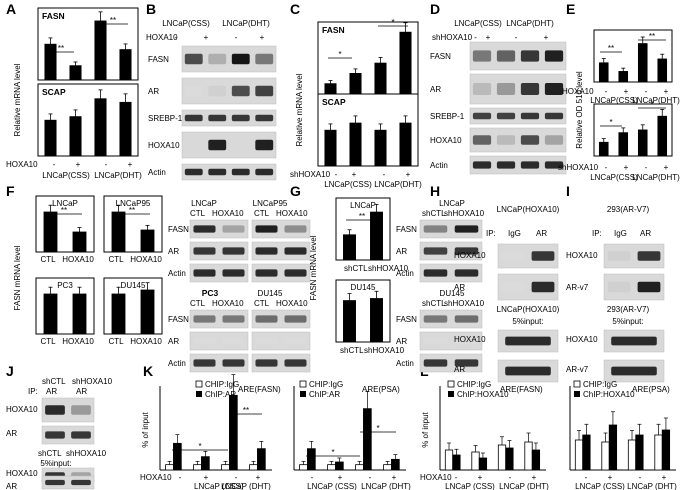  I want to click on panel-g-lncap-blot, so click(451, 229).